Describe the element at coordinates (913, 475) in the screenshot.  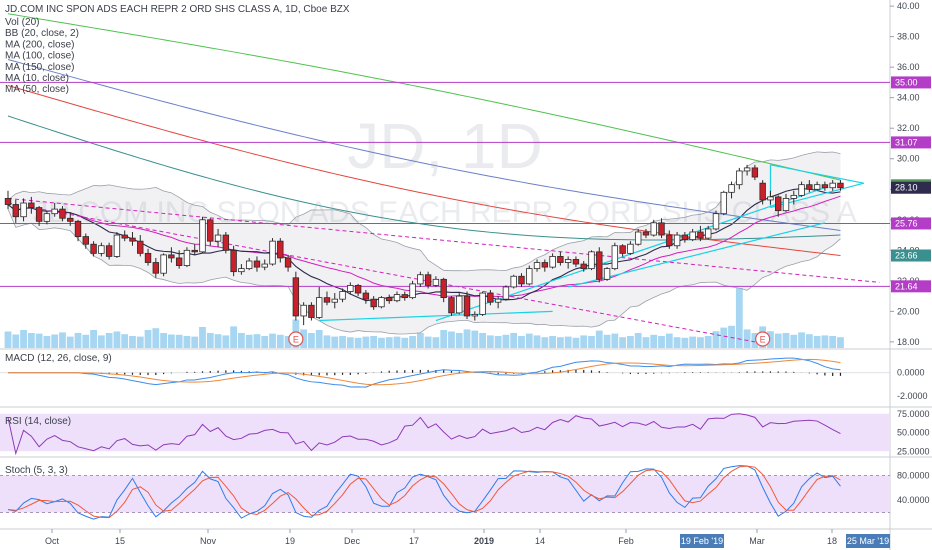
I see `stoch-tick-label: 80.0000` at that location.